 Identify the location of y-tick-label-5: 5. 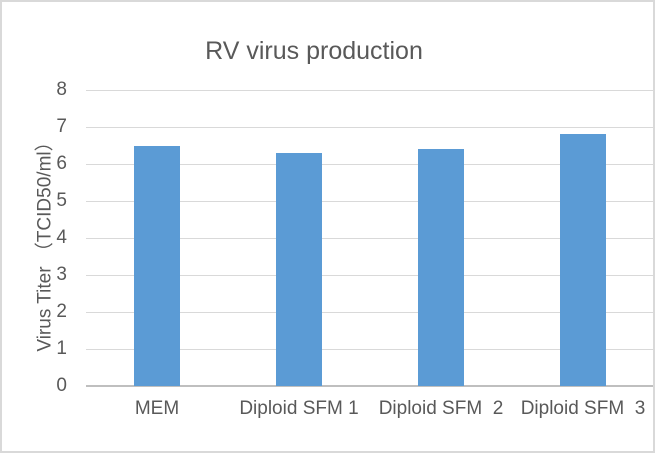
(61, 200).